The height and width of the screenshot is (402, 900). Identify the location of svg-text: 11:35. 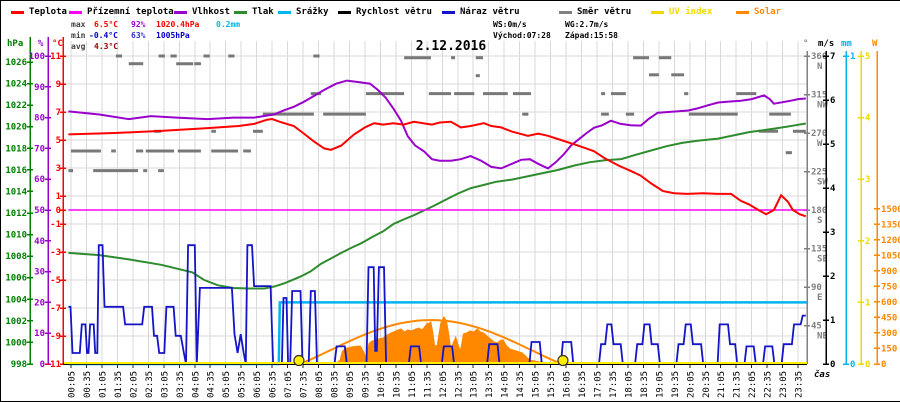
(428, 384).